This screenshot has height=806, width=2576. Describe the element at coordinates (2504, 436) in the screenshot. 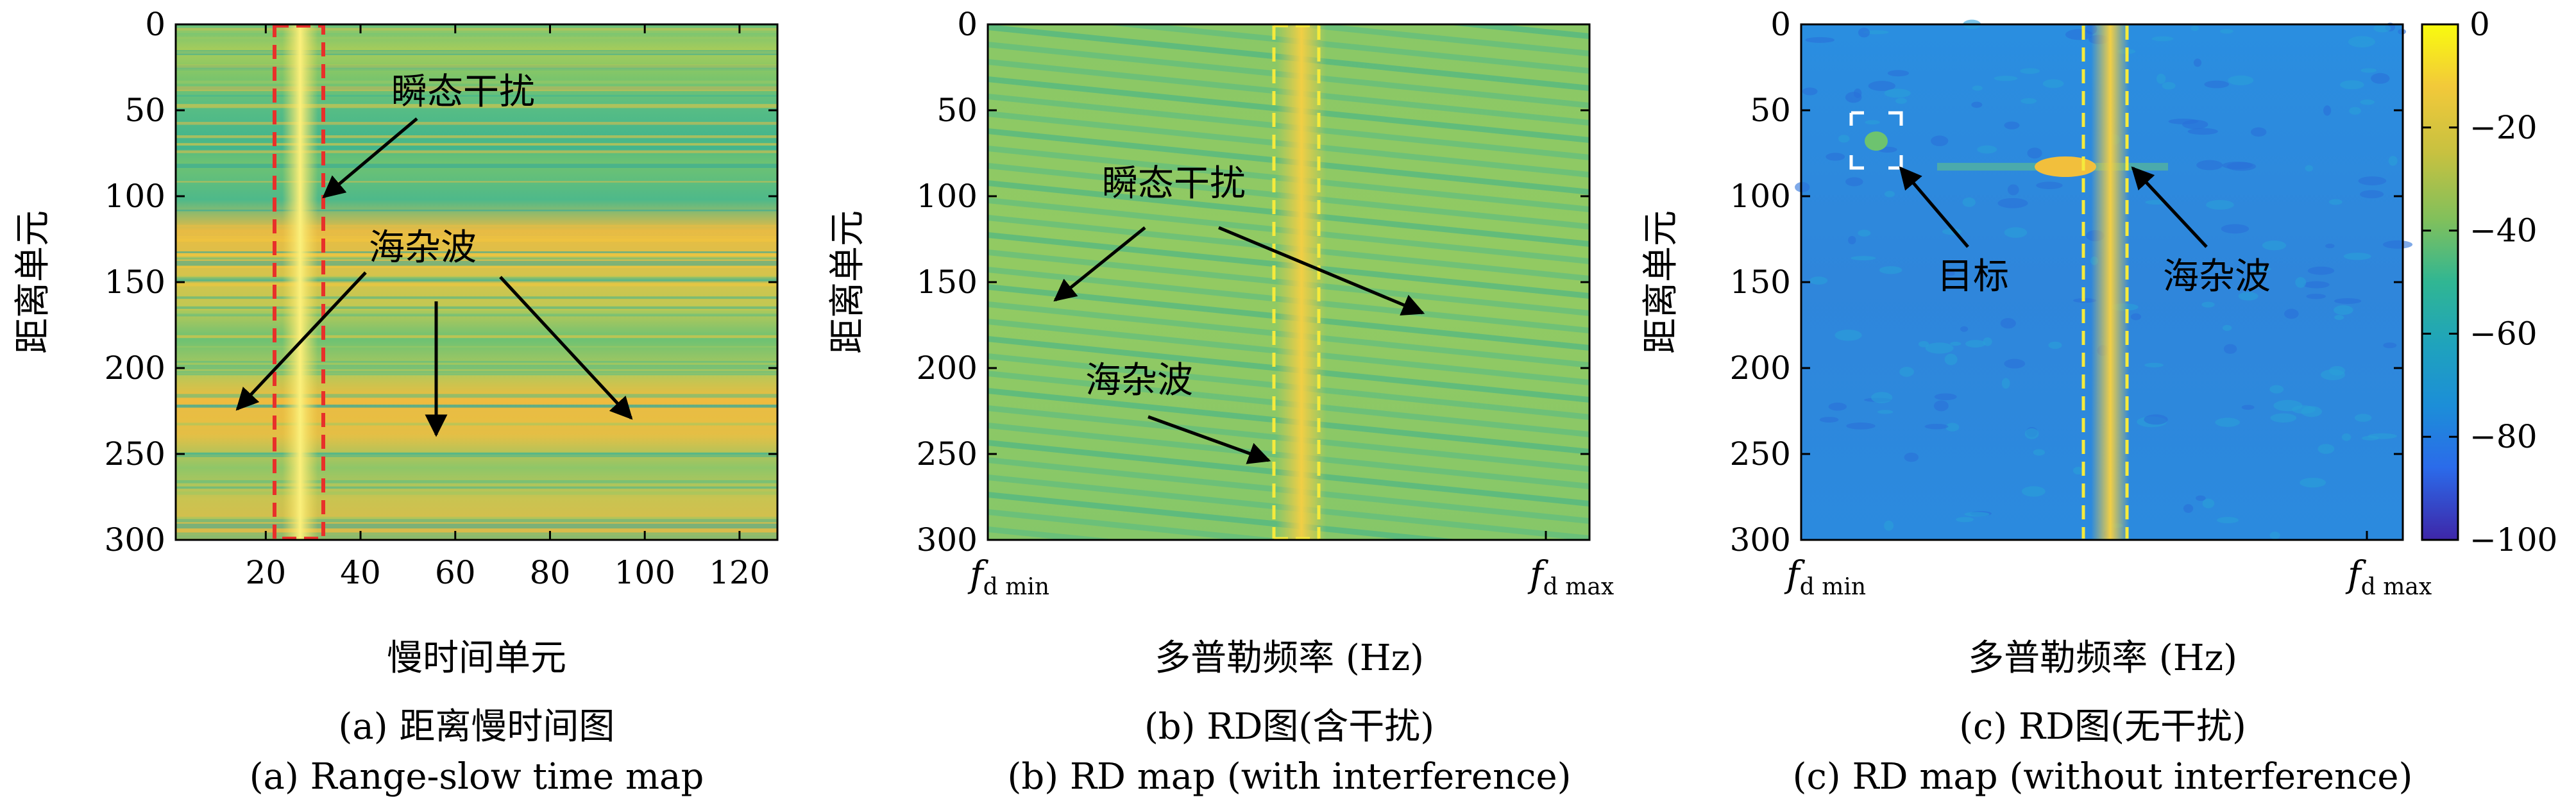

I see `colorbar-tick-label: −80` at that location.